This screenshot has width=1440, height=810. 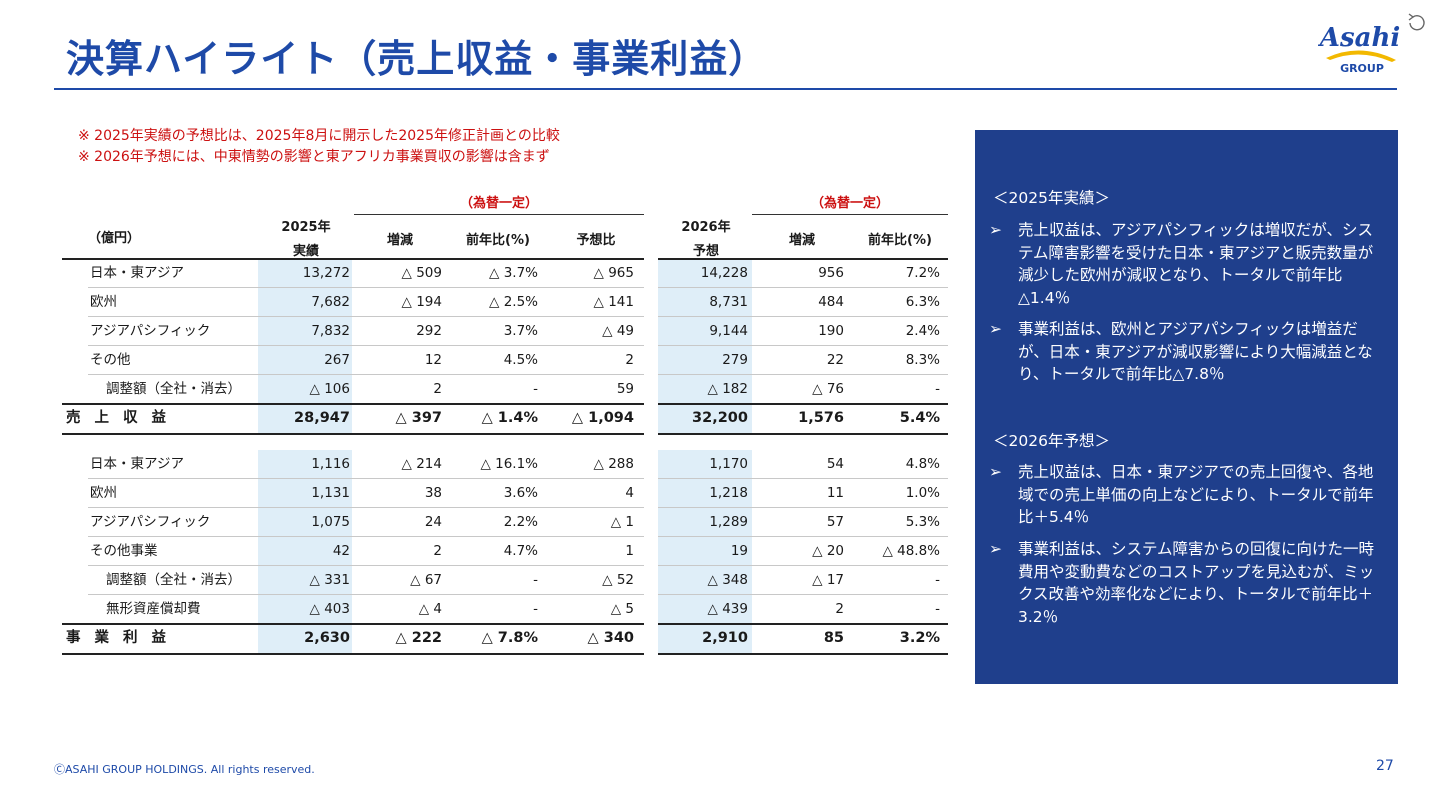 I want to click on cell-yoy1: △ 16.1%, so click(x=509, y=464).